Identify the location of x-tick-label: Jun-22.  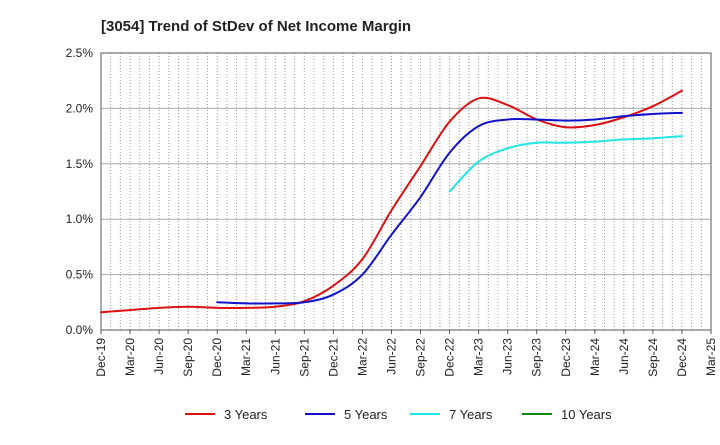
(391, 356).